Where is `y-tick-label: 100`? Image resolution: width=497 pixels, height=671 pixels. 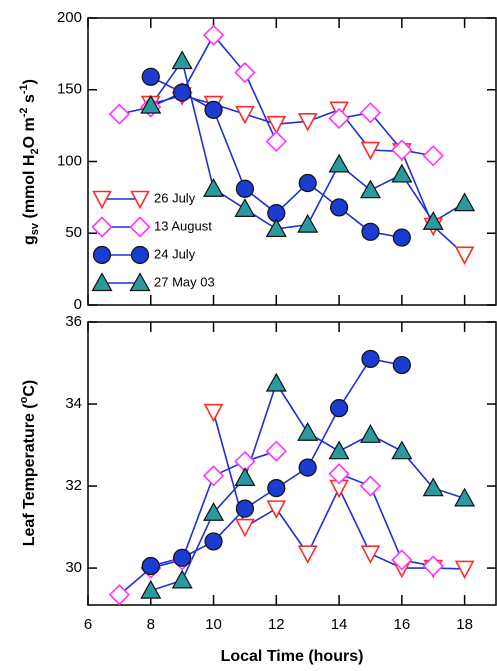
y-tick-label: 100 is located at coordinates (69, 160).